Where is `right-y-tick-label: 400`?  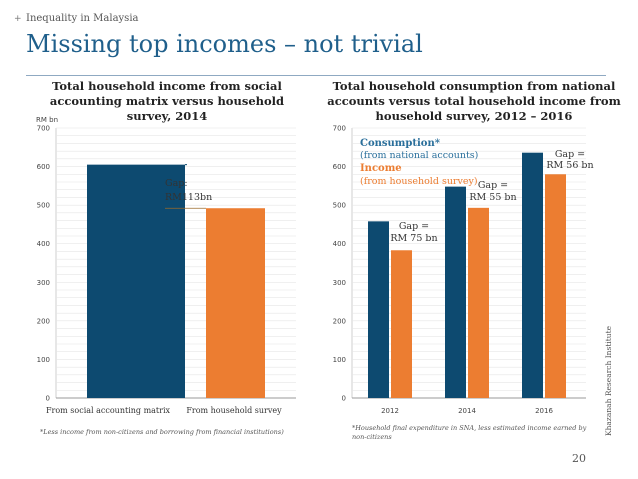
right-y-tick-label: 400 is located at coordinates (339, 244).